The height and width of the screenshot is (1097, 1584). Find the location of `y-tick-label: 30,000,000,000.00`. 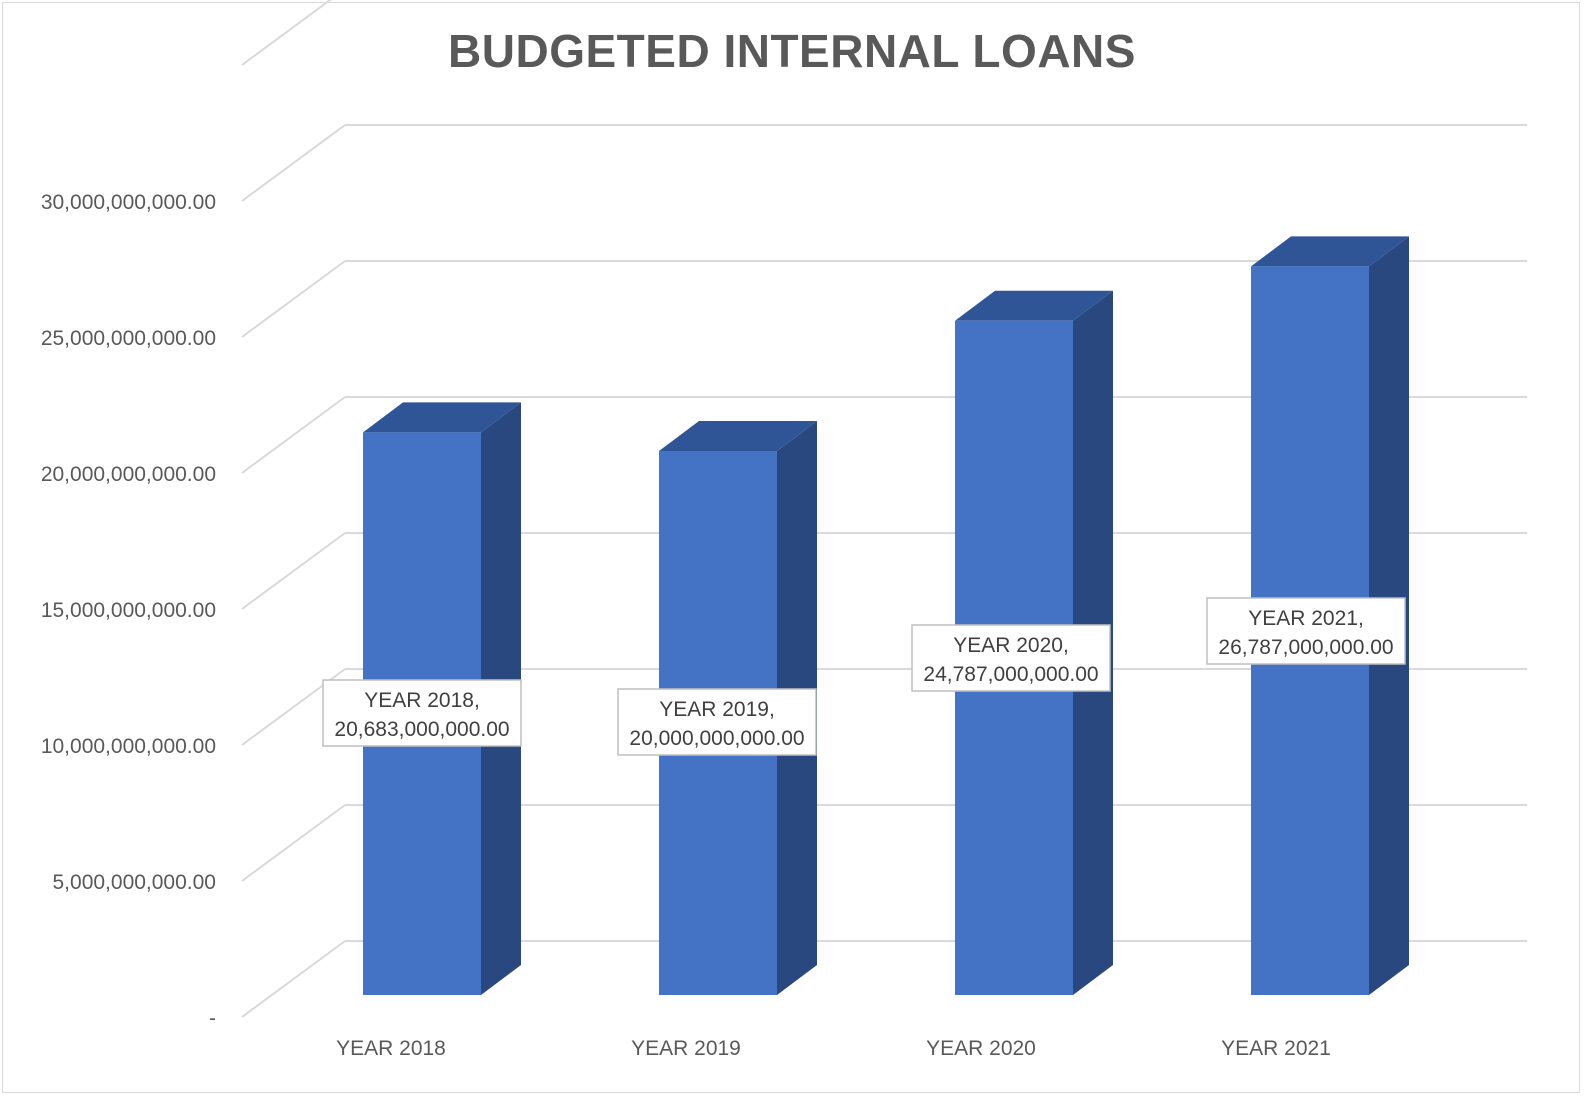

y-tick-label: 30,000,000,000.00 is located at coordinates (128, 202).